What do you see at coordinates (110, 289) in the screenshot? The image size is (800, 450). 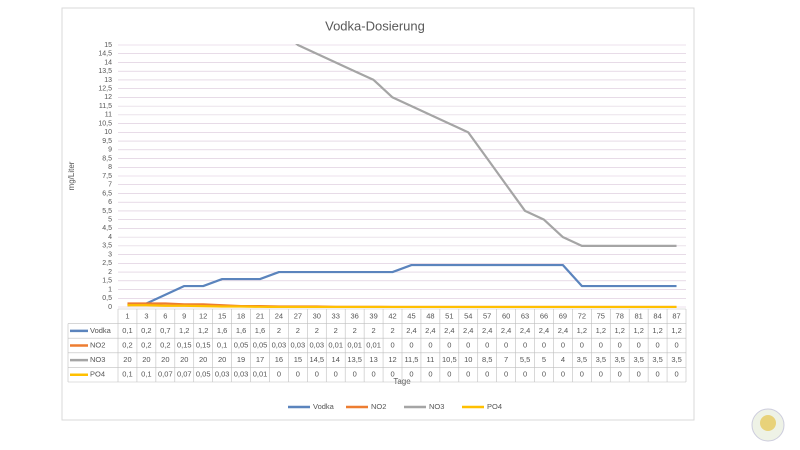 I see `y-tick-label: 1` at bounding box center [110, 289].